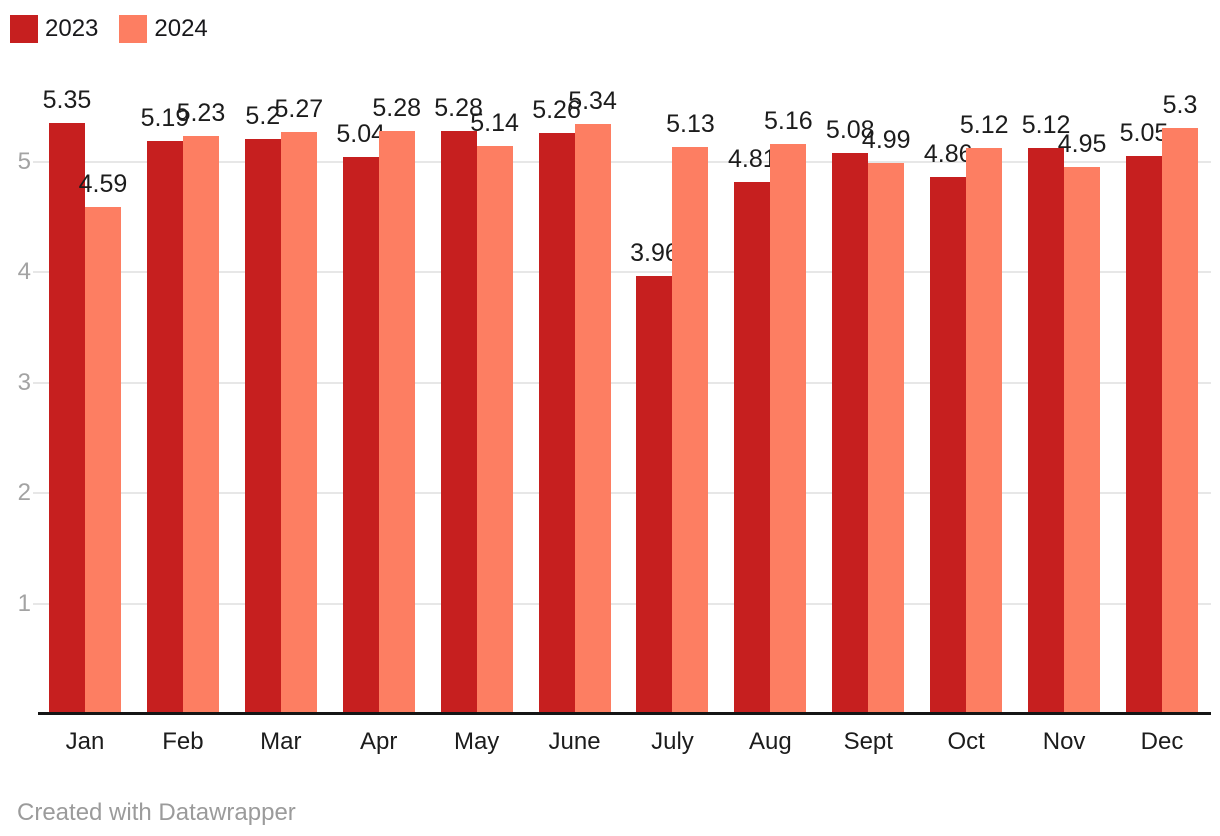 The width and height of the screenshot is (1220, 836). Describe the element at coordinates (1180, 105) in the screenshot. I see `value-label-2024-dec: 5.3` at that location.